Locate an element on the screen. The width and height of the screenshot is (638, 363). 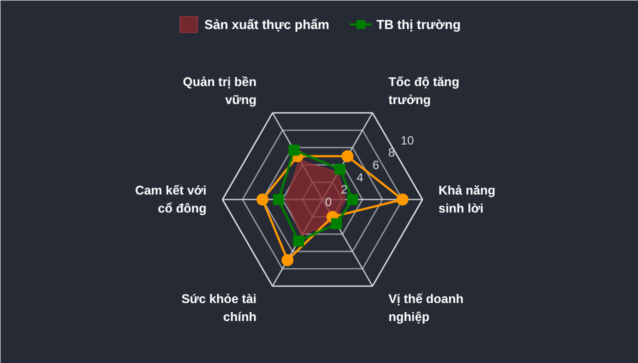
spoke-label: Vị thế doanh nghiệp is located at coordinates (426, 308).